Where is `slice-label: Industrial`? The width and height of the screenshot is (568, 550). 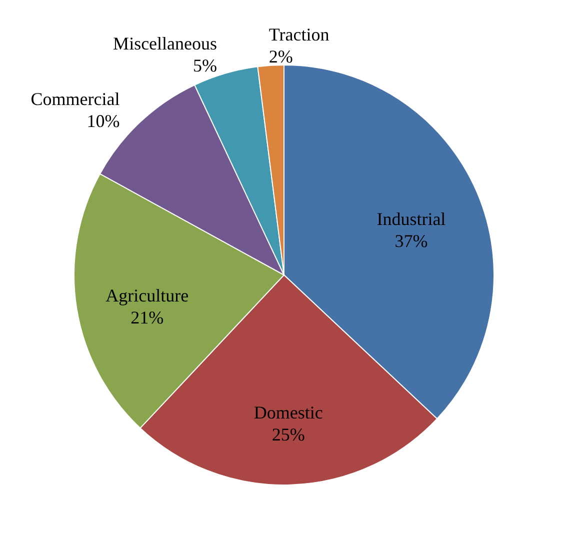
slice-label: Industrial is located at coordinates (411, 218).